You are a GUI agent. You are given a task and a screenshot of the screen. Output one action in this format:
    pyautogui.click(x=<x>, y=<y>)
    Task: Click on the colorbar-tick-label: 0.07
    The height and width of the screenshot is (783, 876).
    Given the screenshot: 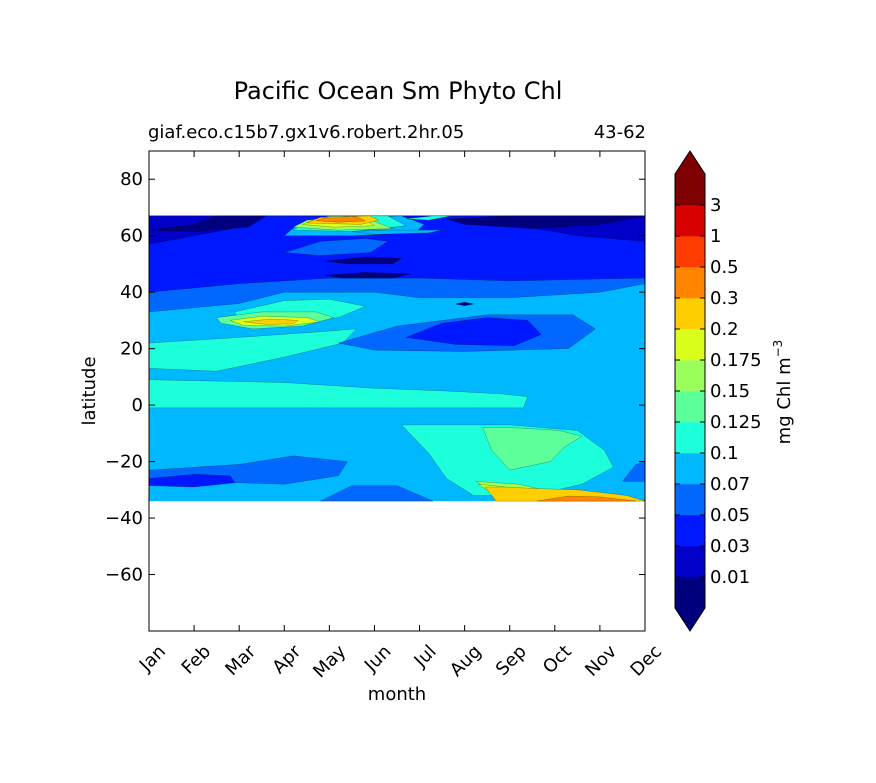 What is the action you would take?
    pyautogui.click(x=730, y=484)
    